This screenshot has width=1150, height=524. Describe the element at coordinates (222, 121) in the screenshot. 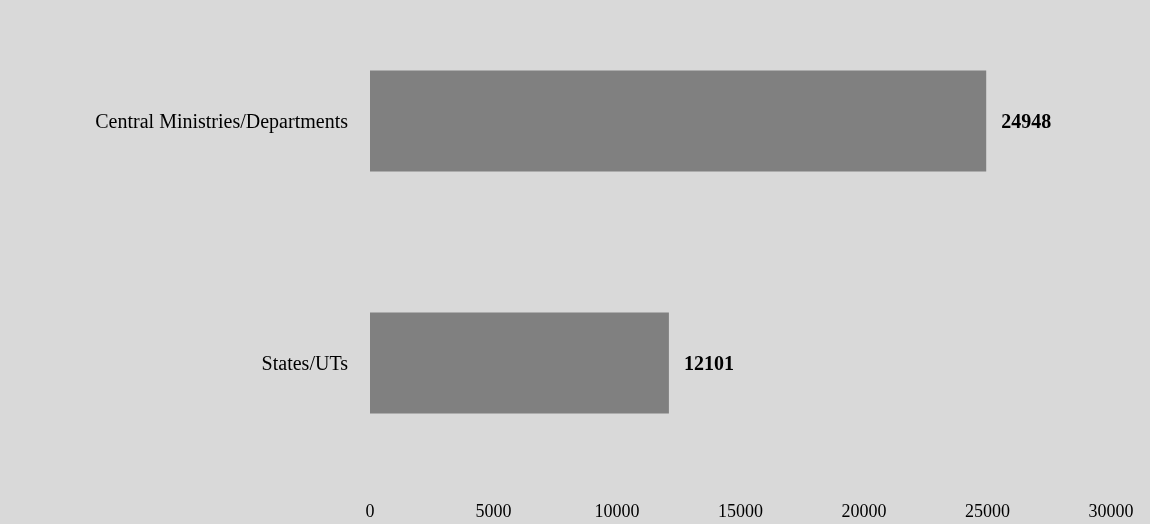

I see `y-tick-label: Central Ministries/Departments` at that location.